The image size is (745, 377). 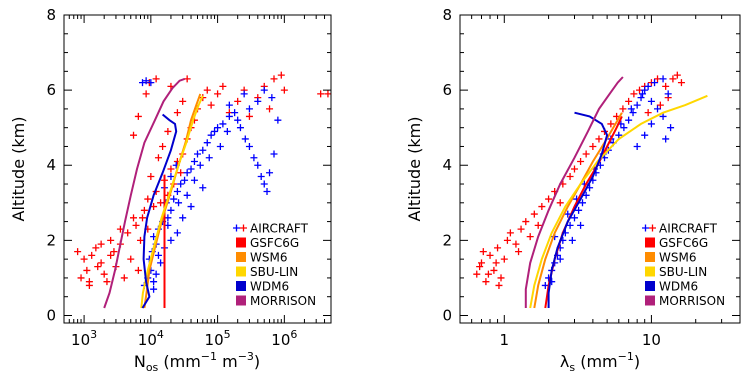 I want to click on legend-label: WDM6, so click(x=678, y=287).